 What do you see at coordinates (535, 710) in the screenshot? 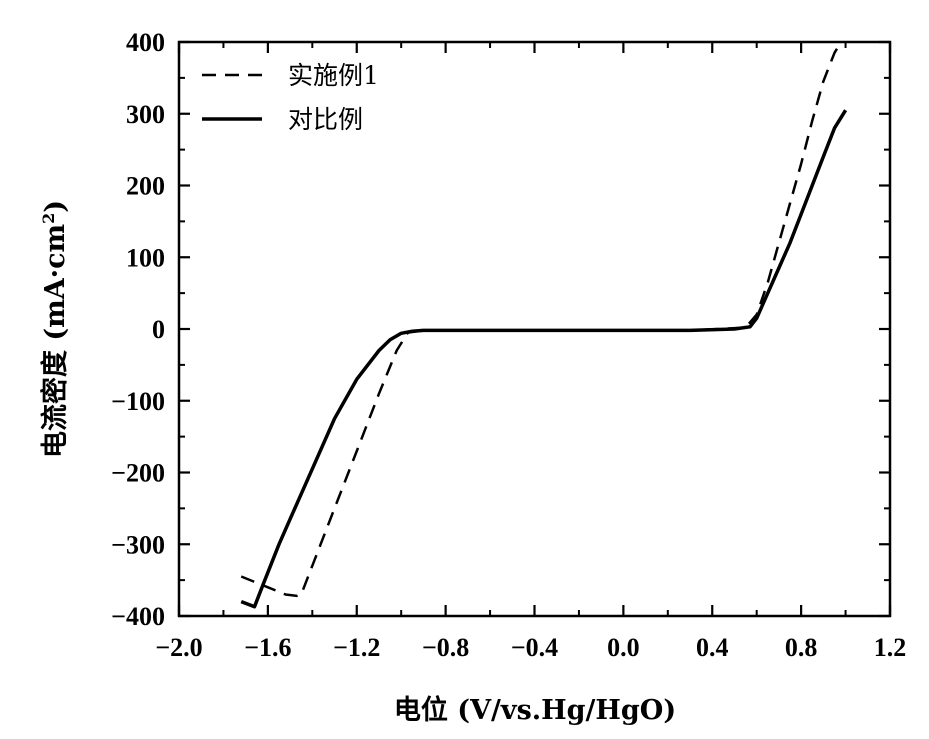
I see `x-axis-title: 电位 (V/vs.Hg/HgO)` at bounding box center [535, 710].